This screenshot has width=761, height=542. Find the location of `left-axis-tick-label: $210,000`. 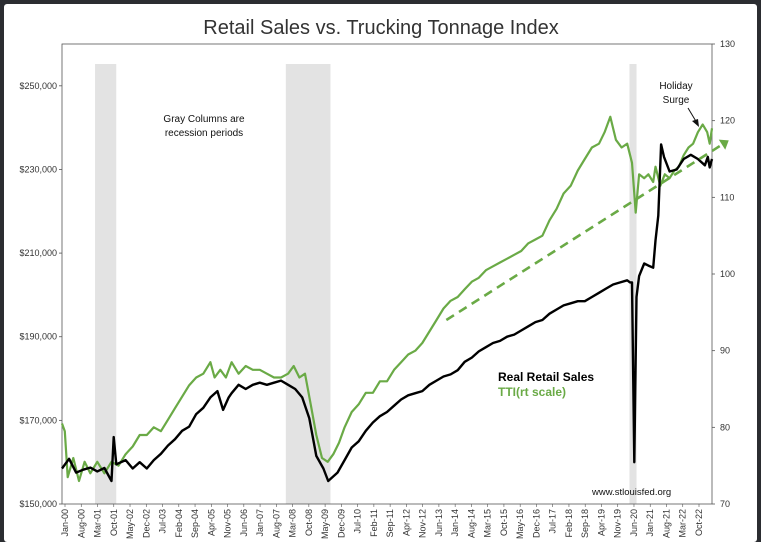

left-axis-tick-label: $210,000 is located at coordinates (38, 253).